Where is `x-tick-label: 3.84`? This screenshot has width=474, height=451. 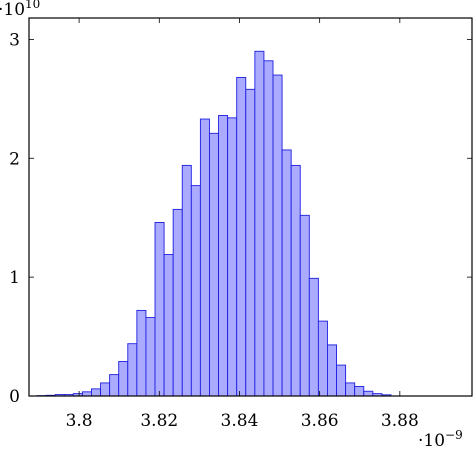 x-tick-label: 3.84 is located at coordinates (240, 421).